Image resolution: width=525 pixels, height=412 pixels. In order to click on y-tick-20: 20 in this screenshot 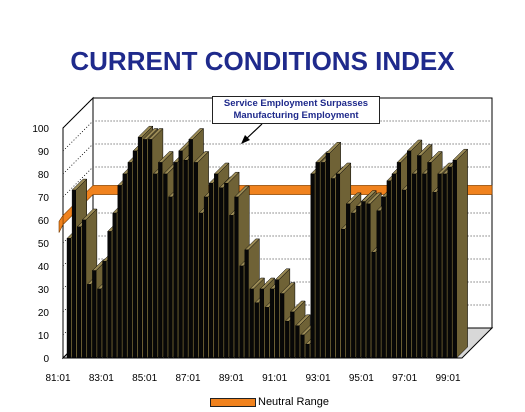, I will do `click(44, 313)`.